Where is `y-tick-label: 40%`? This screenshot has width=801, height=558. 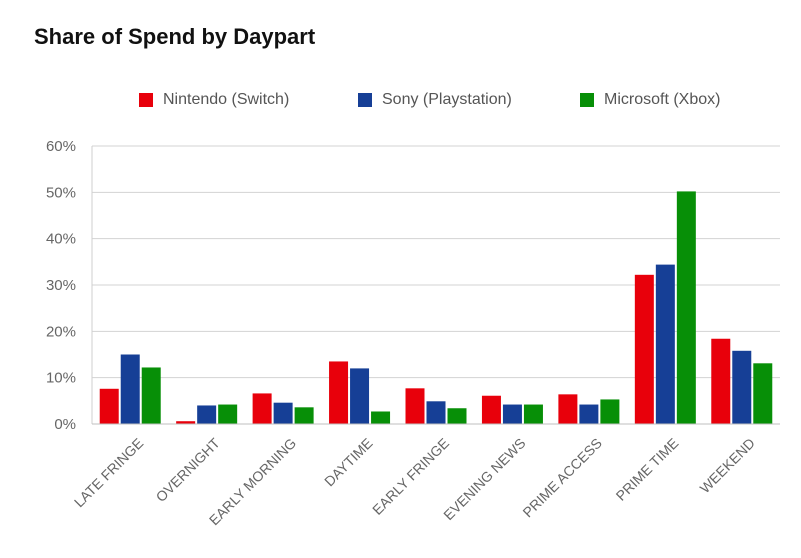
y-tick-label: 40% is located at coordinates (61, 239).